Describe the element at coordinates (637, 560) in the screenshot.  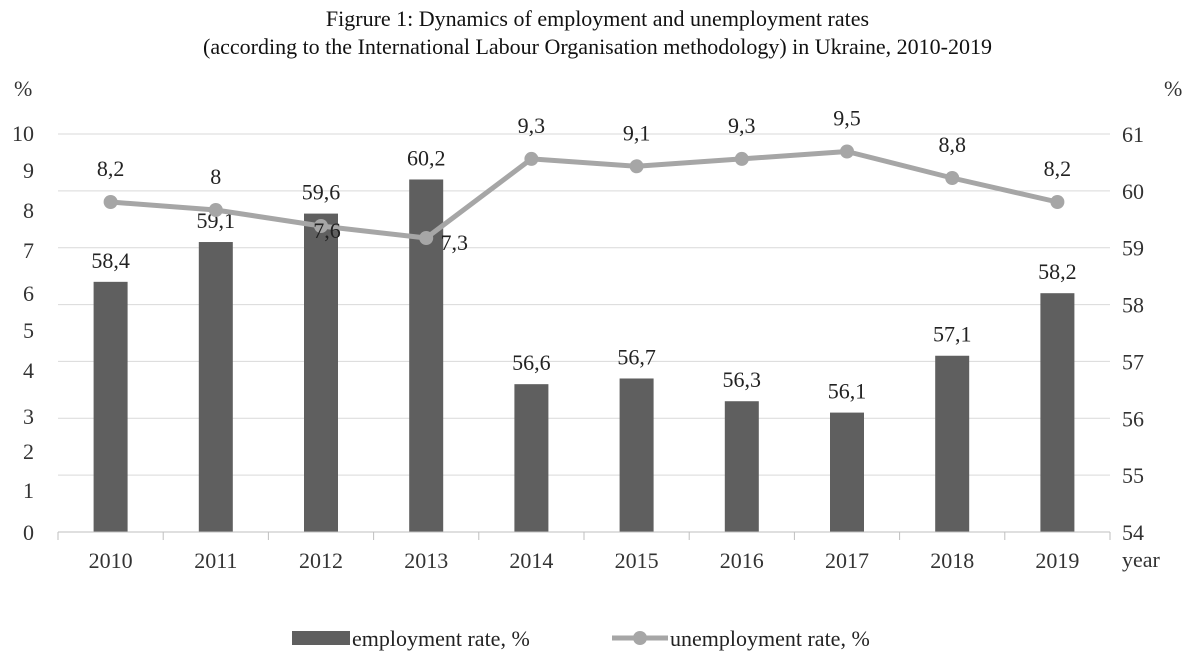
I see `x-tick-label: 2015` at that location.